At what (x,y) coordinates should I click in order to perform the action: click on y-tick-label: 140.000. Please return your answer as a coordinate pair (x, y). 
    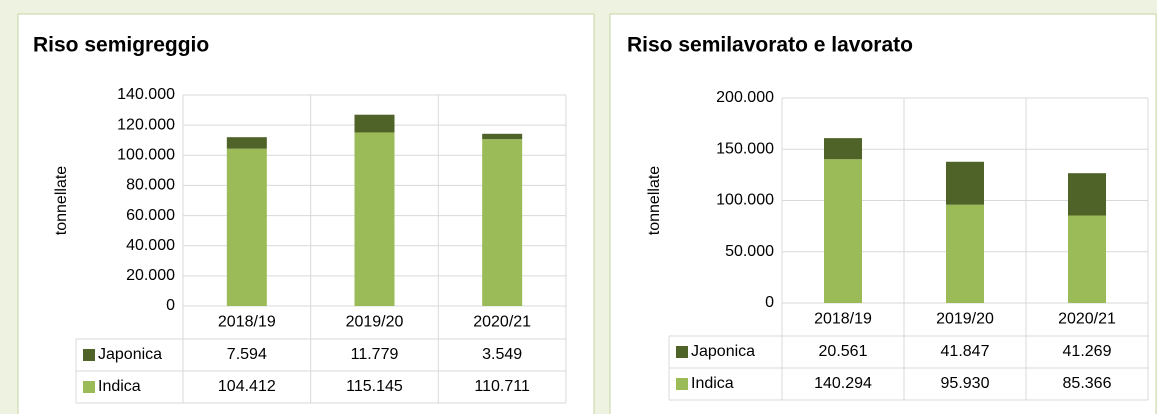
    Looking at the image, I should click on (146, 94).